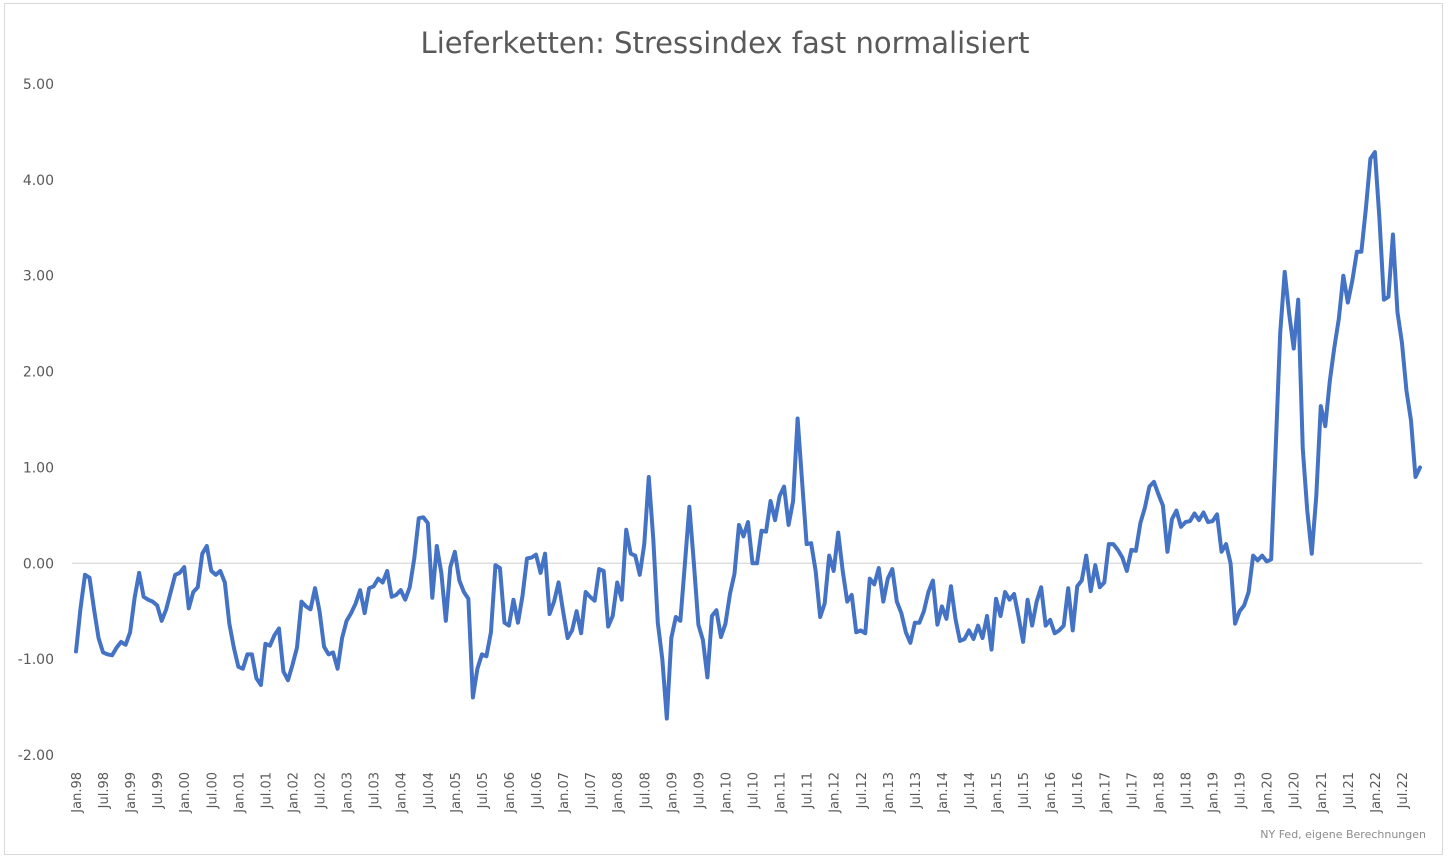 This screenshot has height=862, width=1450. Describe the element at coordinates (754, 790) in the screenshot. I see `x-tick-label: Jul.10` at that location.